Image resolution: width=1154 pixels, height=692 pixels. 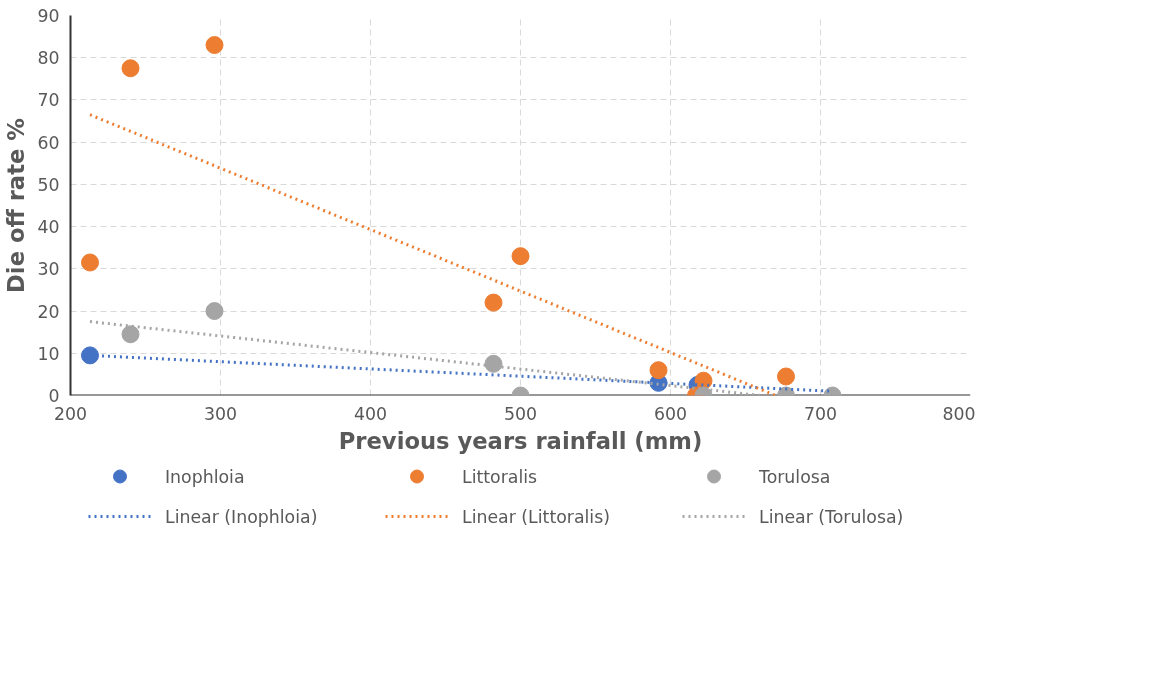 What do you see at coordinates (670, 413) in the screenshot?
I see `x-tick-label: 600` at bounding box center [670, 413].